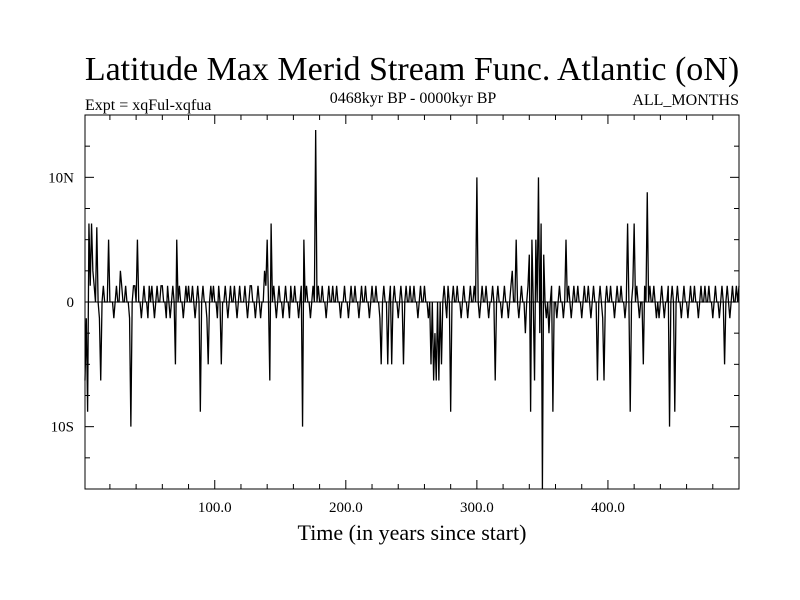 Image resolution: width=800 pixels, height=600 pixels. What do you see at coordinates (685, 100) in the screenshot?
I see `months-label: ALL_MONTHS` at bounding box center [685, 100].